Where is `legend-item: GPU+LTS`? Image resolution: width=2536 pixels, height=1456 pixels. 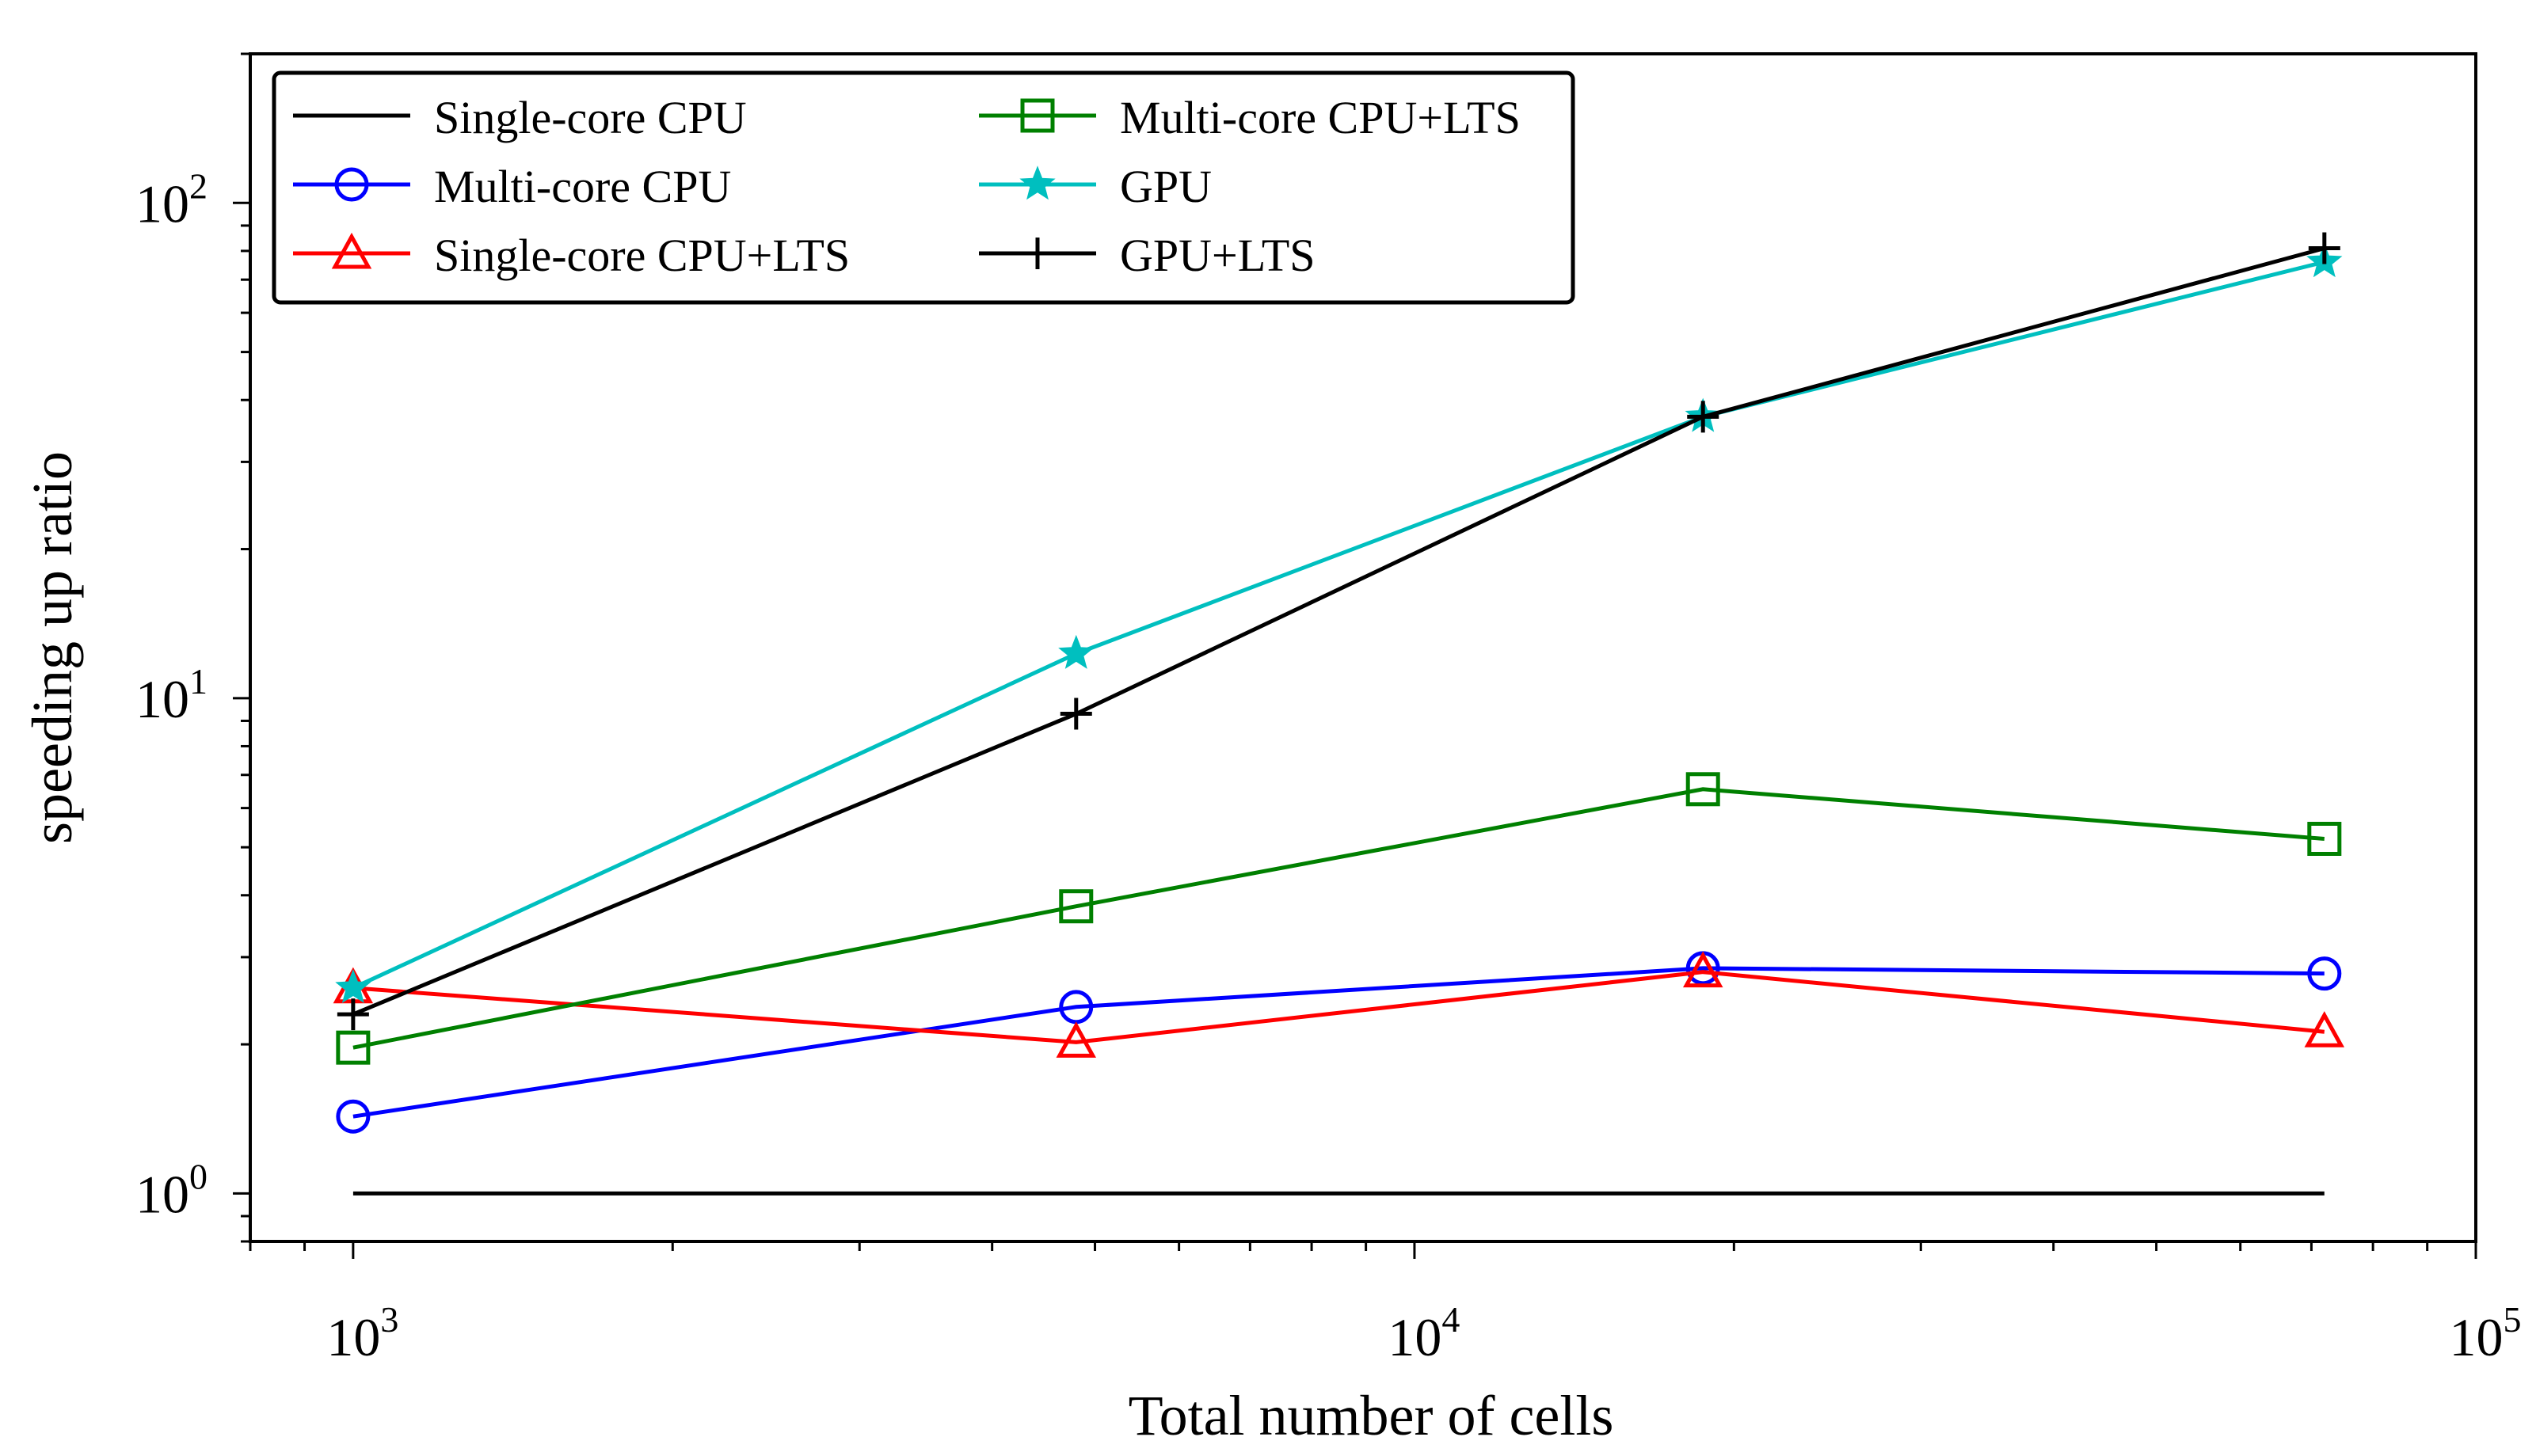
legend-item: GPU+LTS is located at coordinates (1147, 255).